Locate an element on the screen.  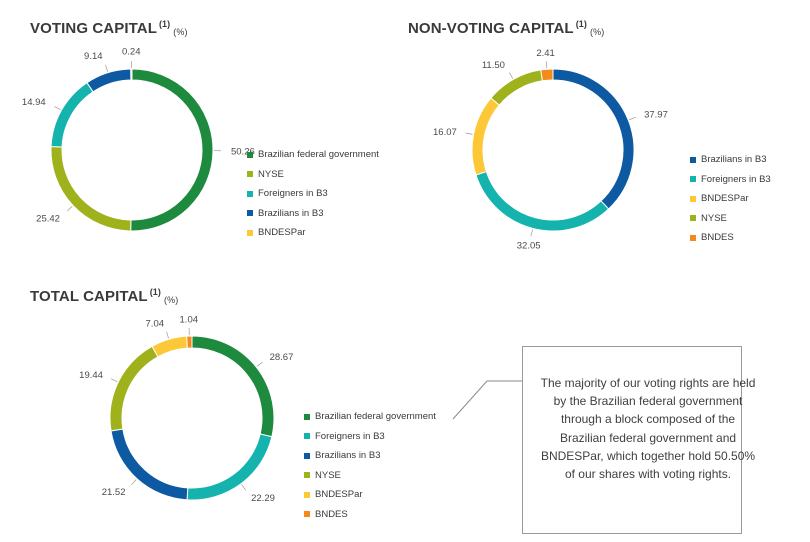
non-voting-capital-title: NON-VOTING CAPITAL (1)(%) is located at coordinates (506, 28).